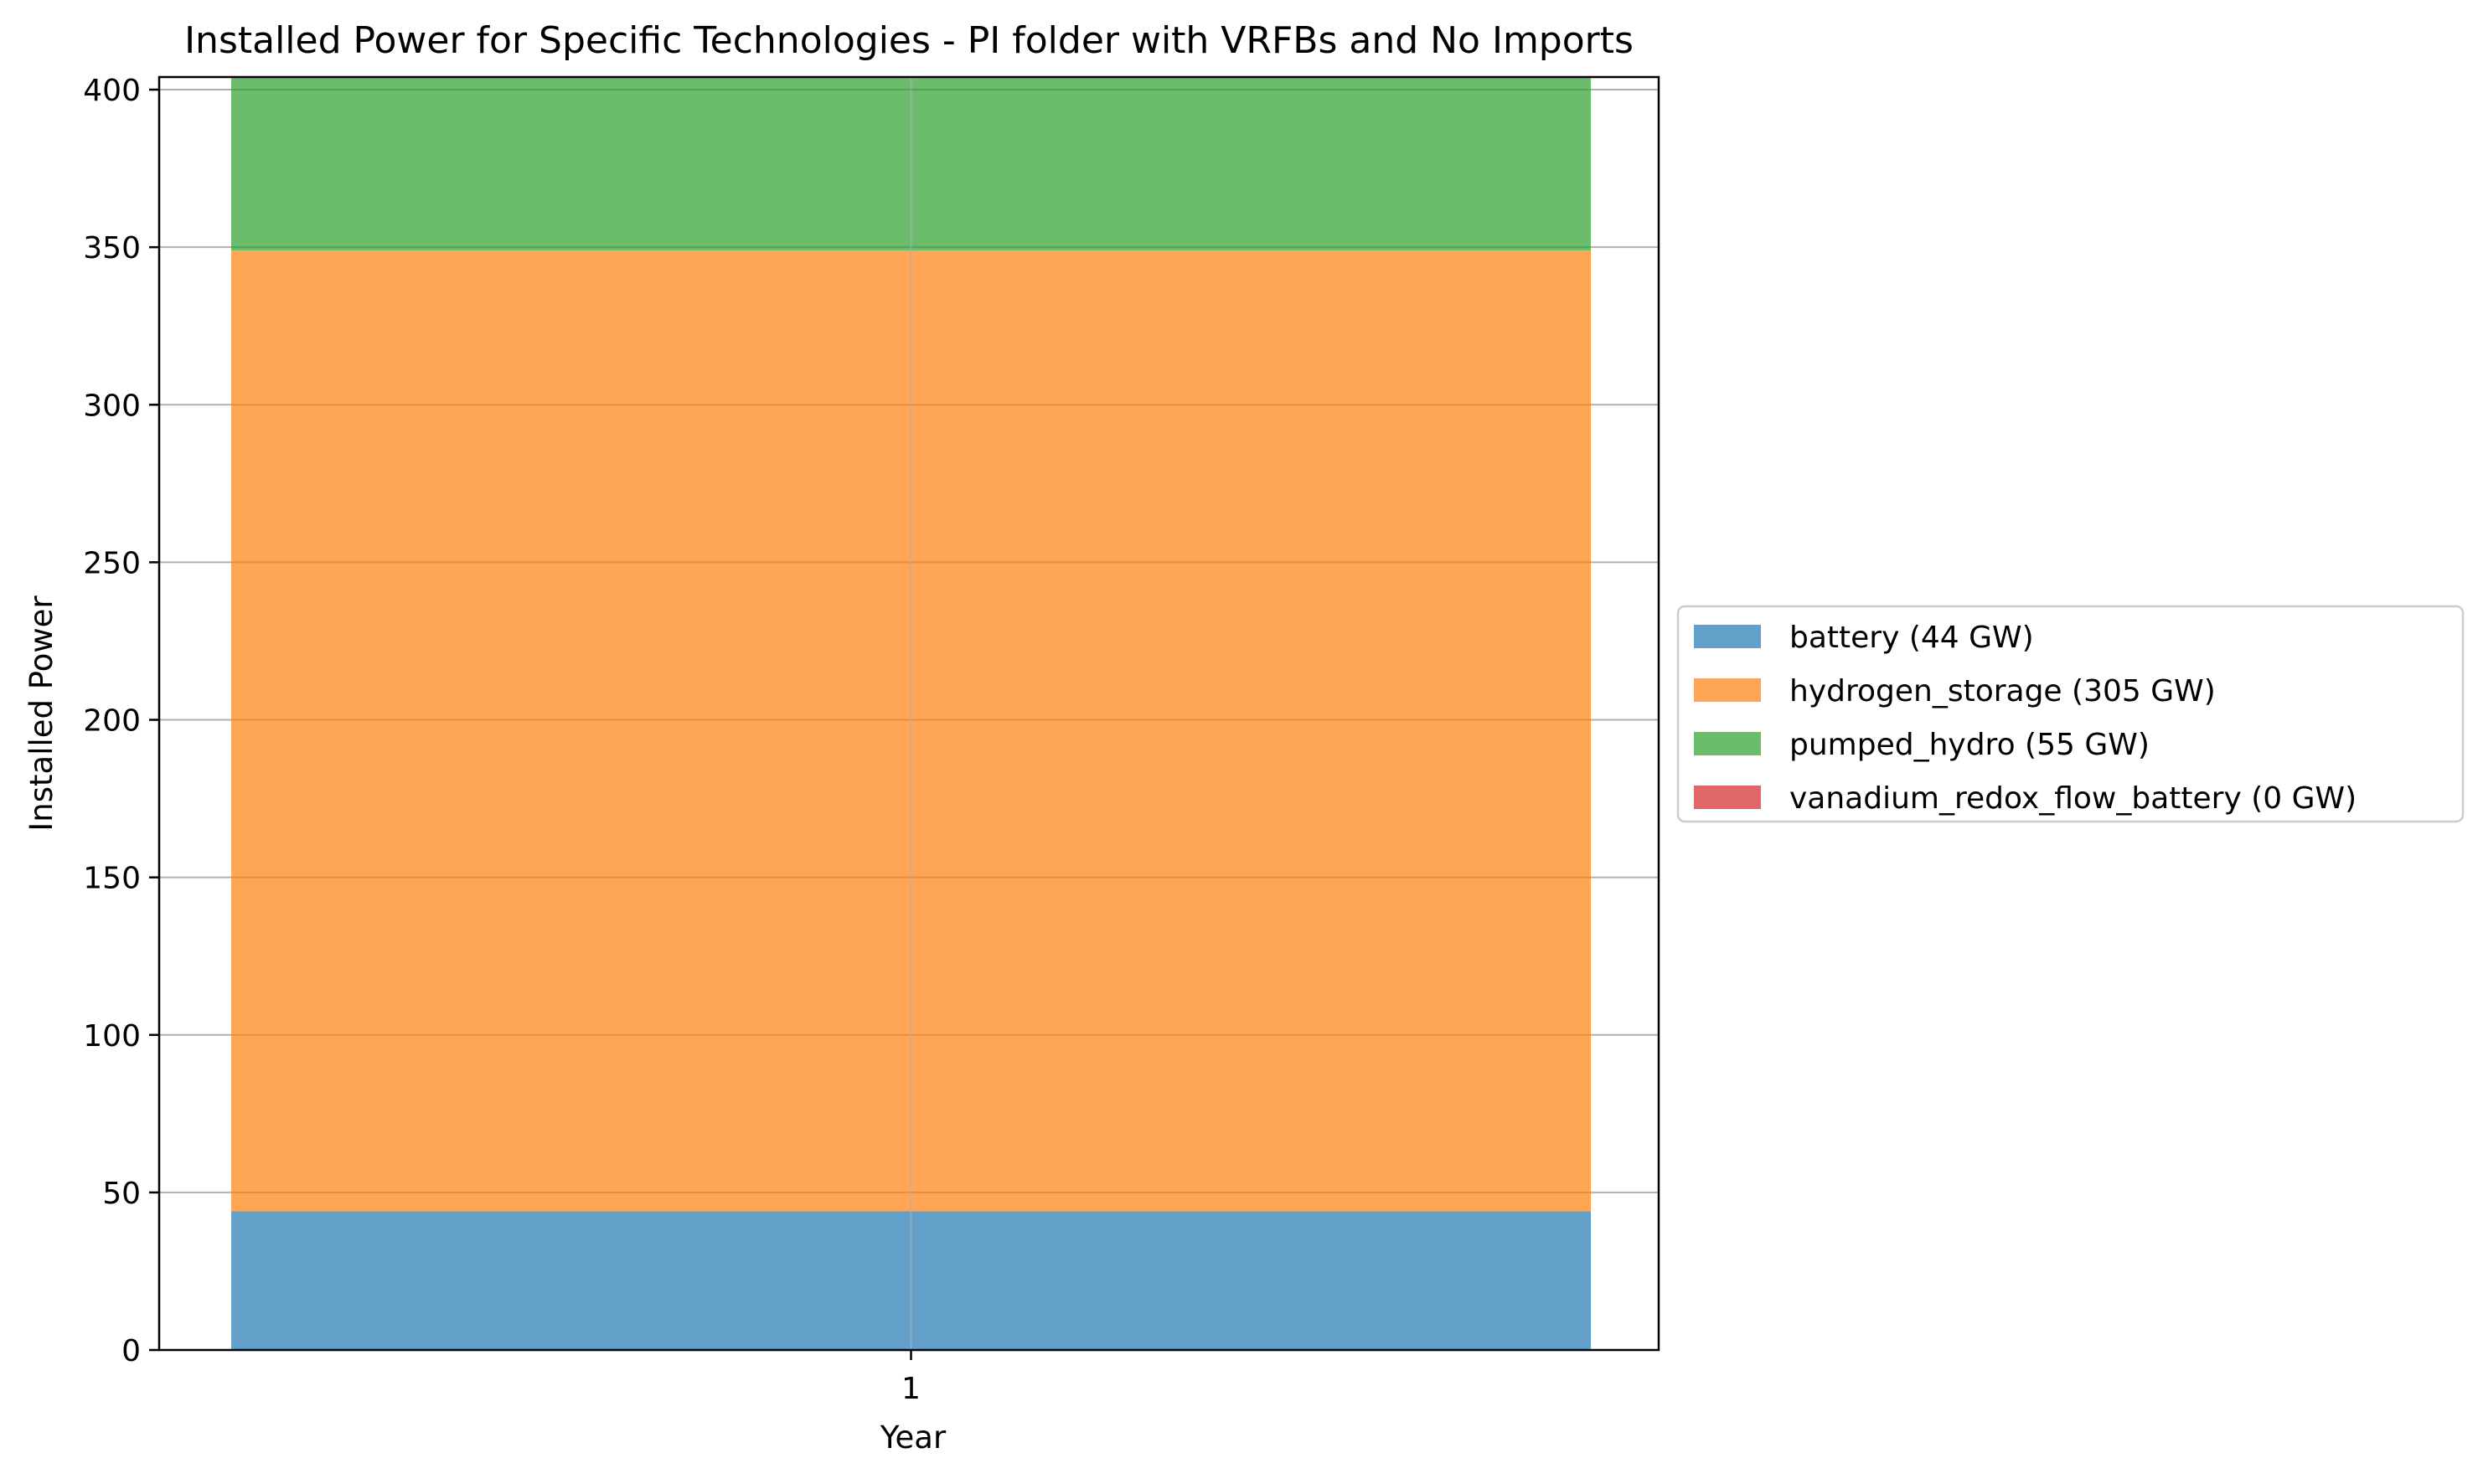 The image size is (2483, 1484). Describe the element at coordinates (112, 721) in the screenshot. I see `y-tick-label-200: 200` at that location.